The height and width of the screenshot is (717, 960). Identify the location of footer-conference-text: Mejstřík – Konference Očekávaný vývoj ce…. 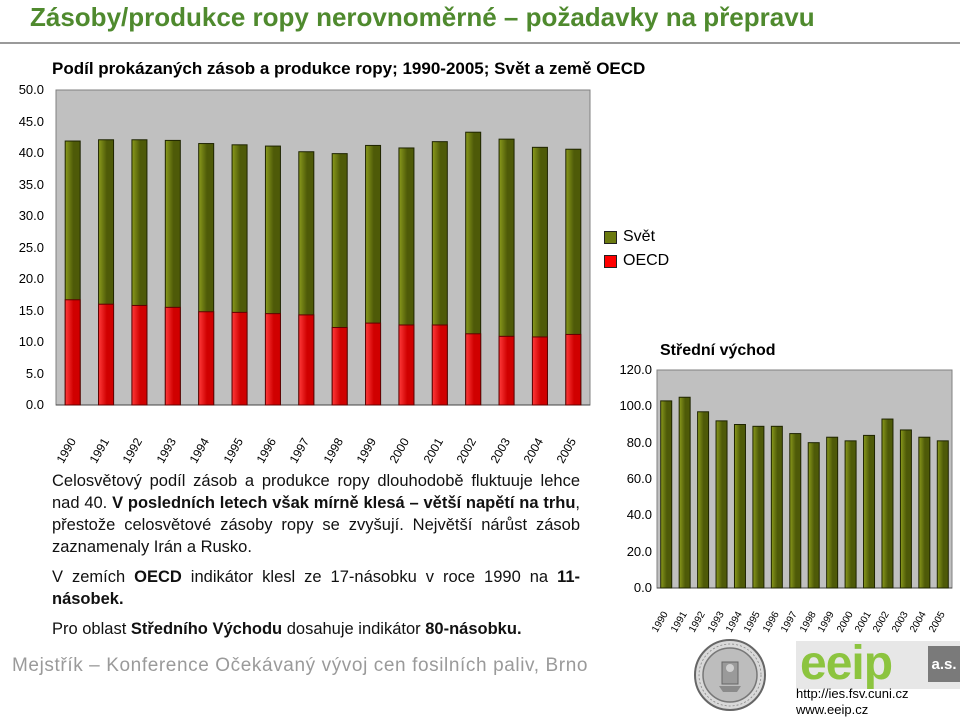
(300, 665).